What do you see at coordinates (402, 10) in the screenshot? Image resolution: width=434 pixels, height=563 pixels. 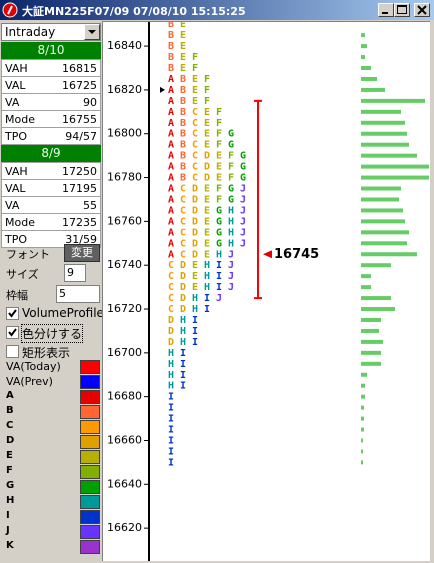 I see `maximize-button` at bounding box center [402, 10].